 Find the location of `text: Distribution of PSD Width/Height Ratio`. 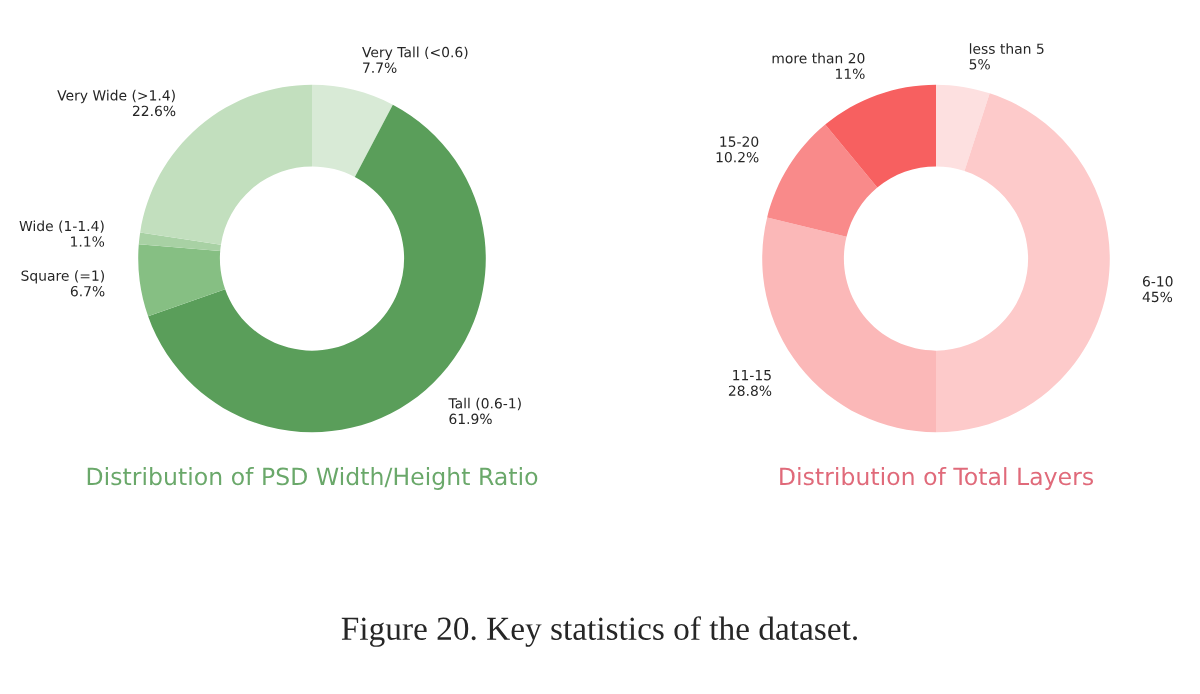

text: Distribution of PSD Width/Height Ratio is located at coordinates (312, 478).